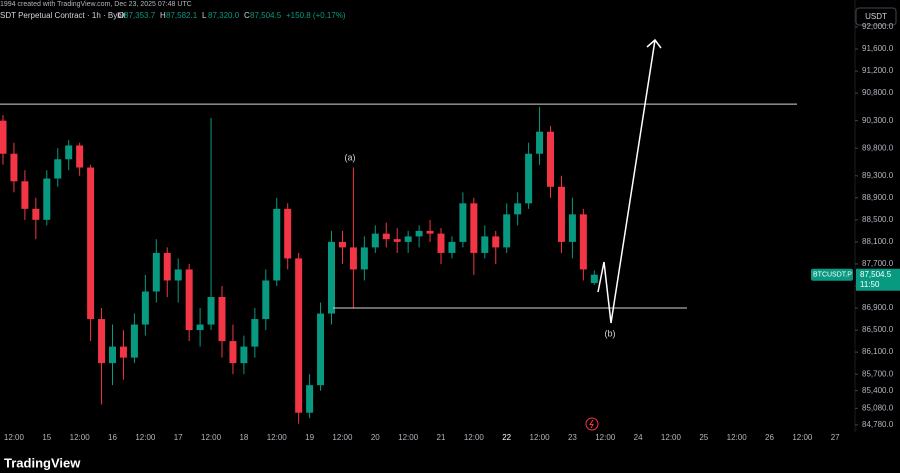 The height and width of the screenshot is (473, 900). What do you see at coordinates (878, 424) in the screenshot?
I see `y-tick-label: 84,780.0` at bounding box center [878, 424].